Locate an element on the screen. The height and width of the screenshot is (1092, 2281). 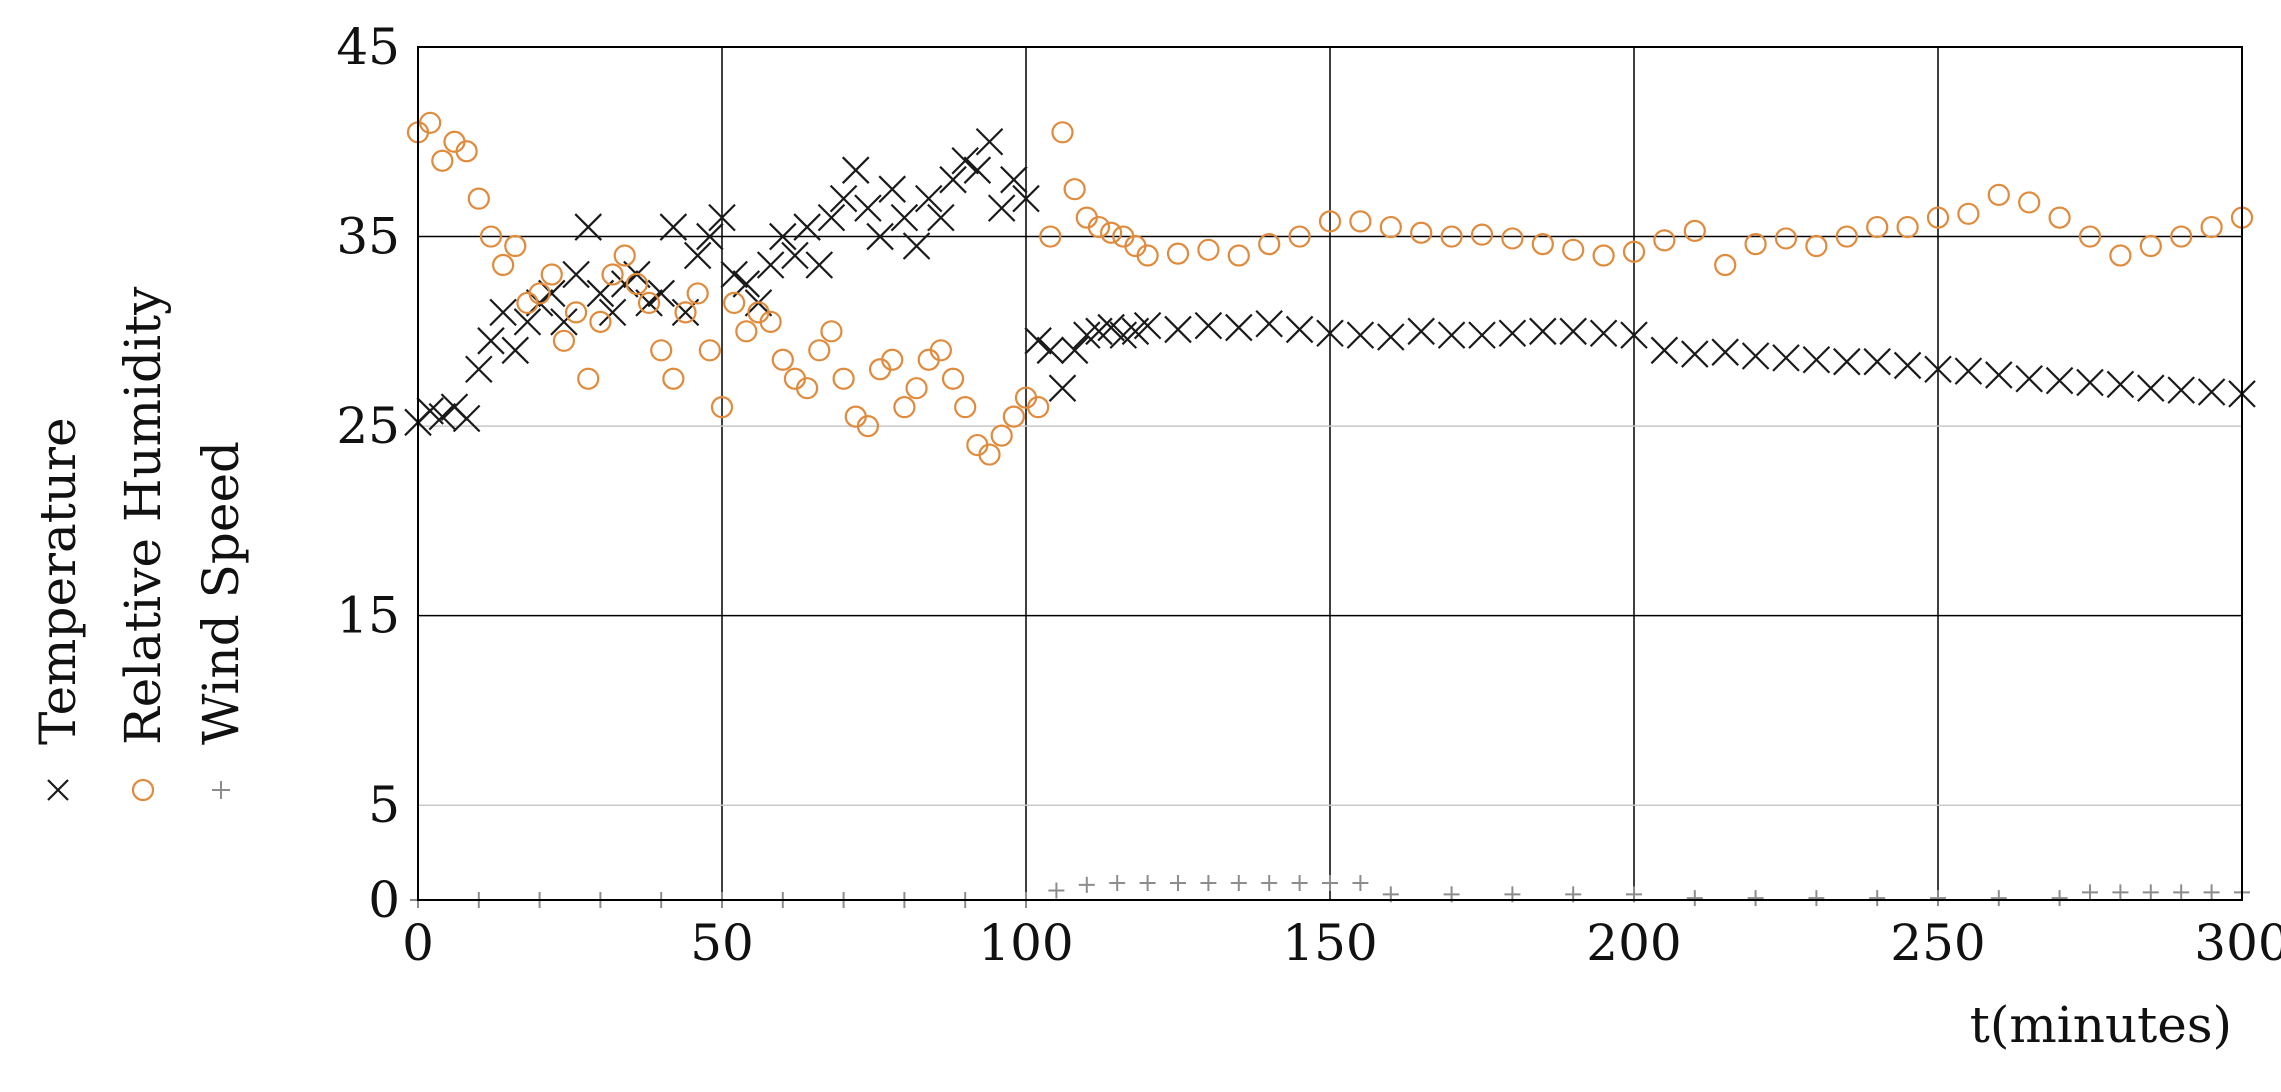
legend-label: Wind Speed is located at coordinates (221, 593).